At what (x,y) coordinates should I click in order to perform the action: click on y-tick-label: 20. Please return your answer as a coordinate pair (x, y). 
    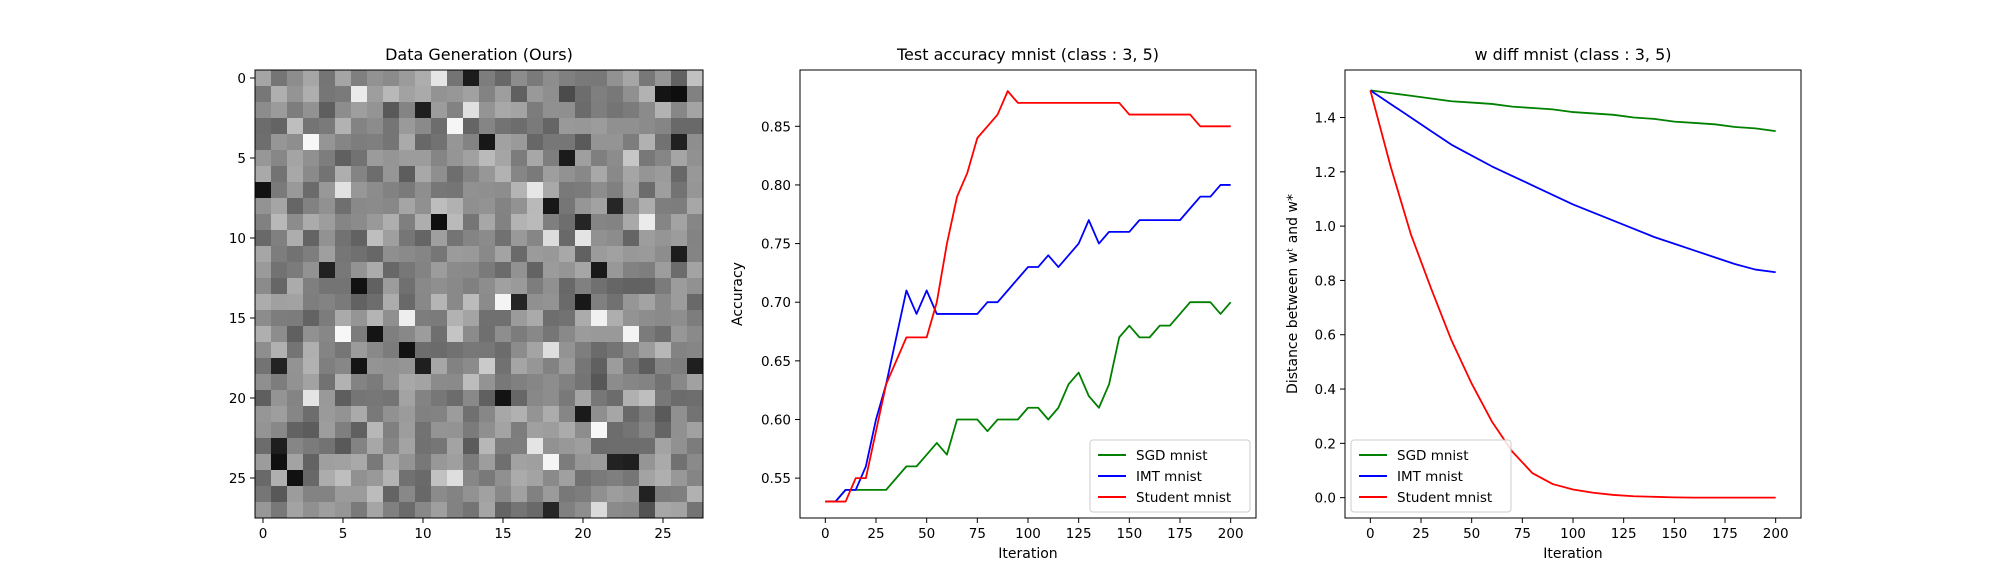
    Looking at the image, I should click on (237, 399).